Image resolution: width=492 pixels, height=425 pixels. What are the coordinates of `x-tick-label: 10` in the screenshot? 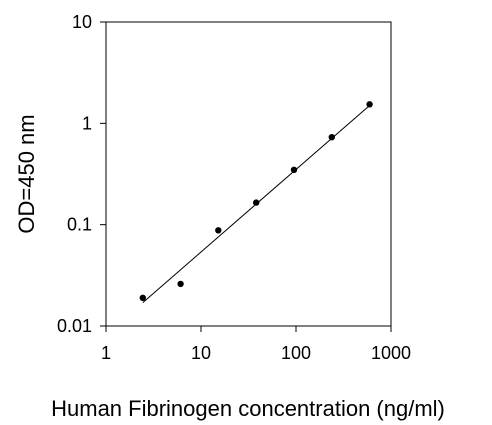 It's located at (201, 353).